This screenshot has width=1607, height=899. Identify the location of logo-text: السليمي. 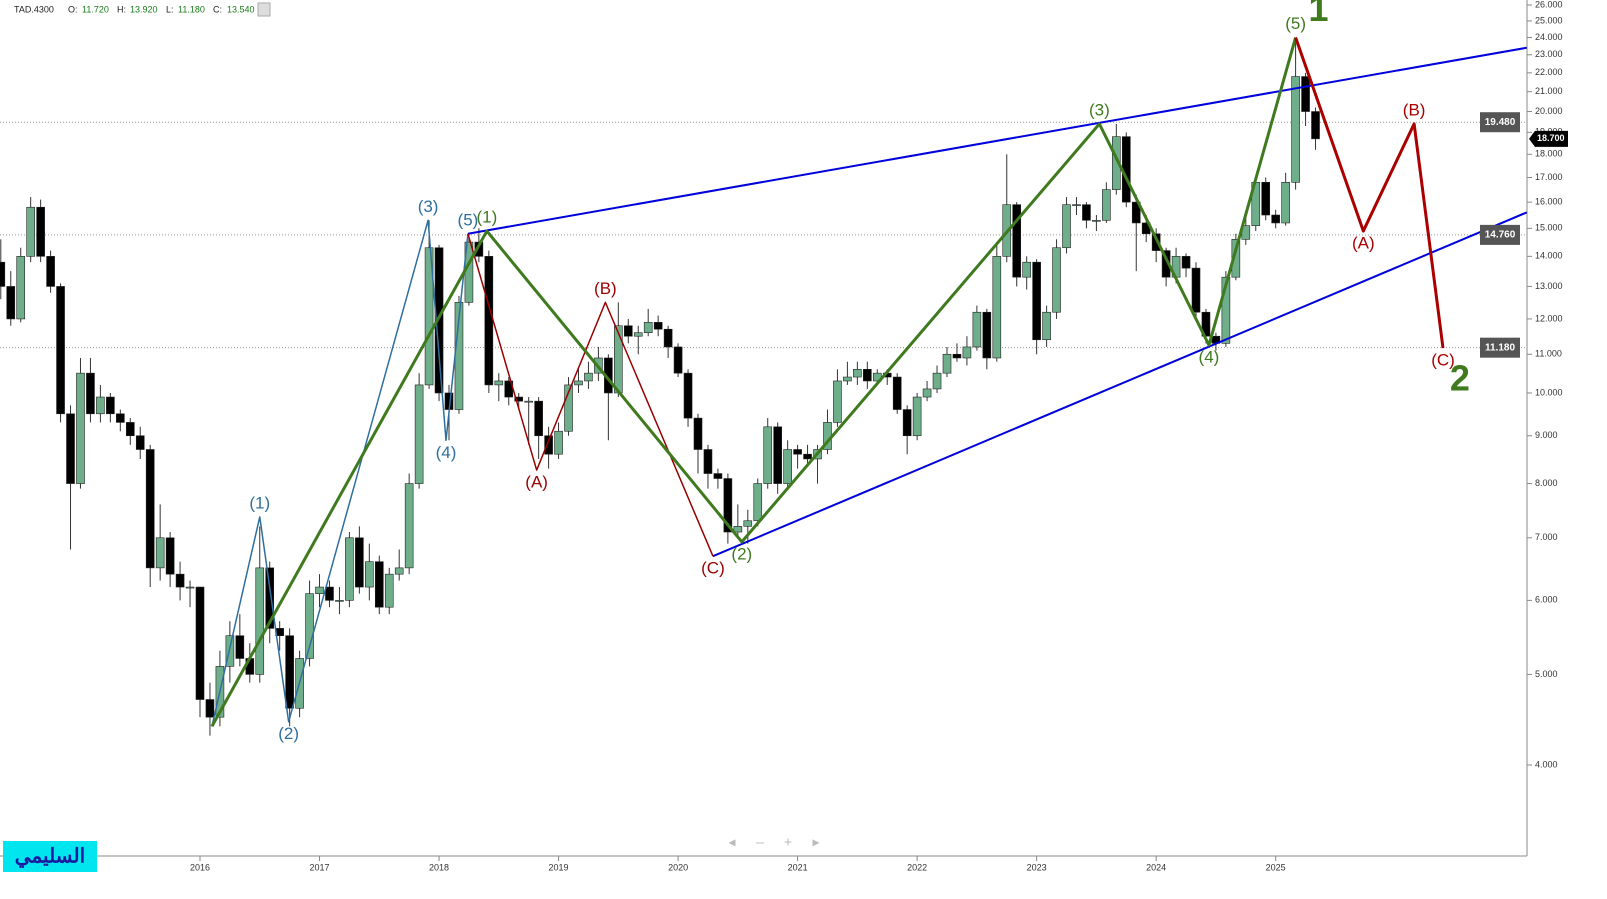
(50, 856).